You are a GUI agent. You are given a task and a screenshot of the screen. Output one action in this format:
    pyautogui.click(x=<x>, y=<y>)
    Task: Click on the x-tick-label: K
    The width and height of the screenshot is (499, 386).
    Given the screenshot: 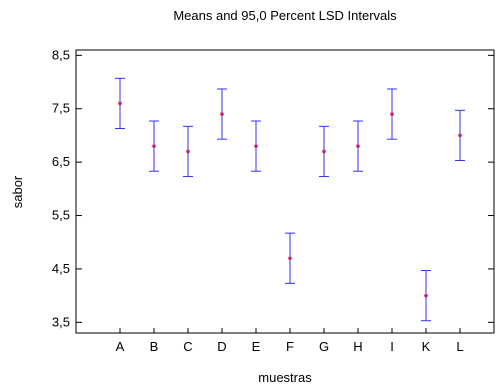 What is the action you would take?
    pyautogui.click(x=426, y=346)
    